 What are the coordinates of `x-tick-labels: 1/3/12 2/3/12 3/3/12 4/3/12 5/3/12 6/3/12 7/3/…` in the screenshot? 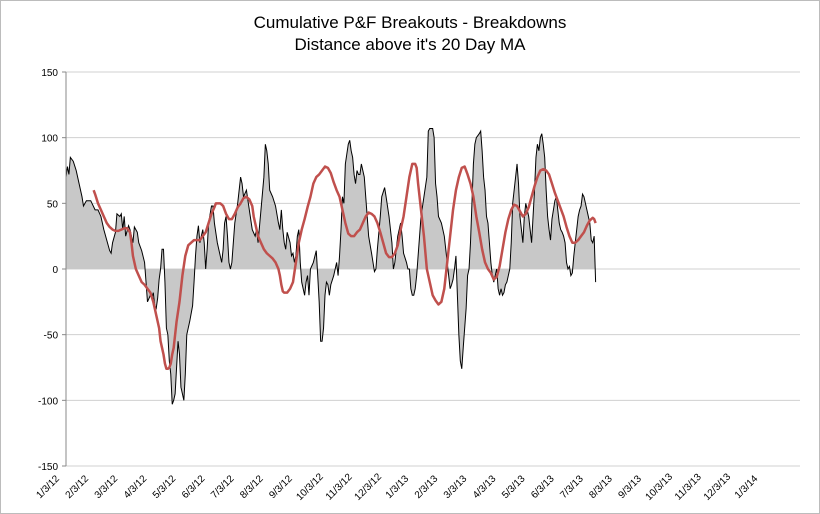 It's located at (398, 487).